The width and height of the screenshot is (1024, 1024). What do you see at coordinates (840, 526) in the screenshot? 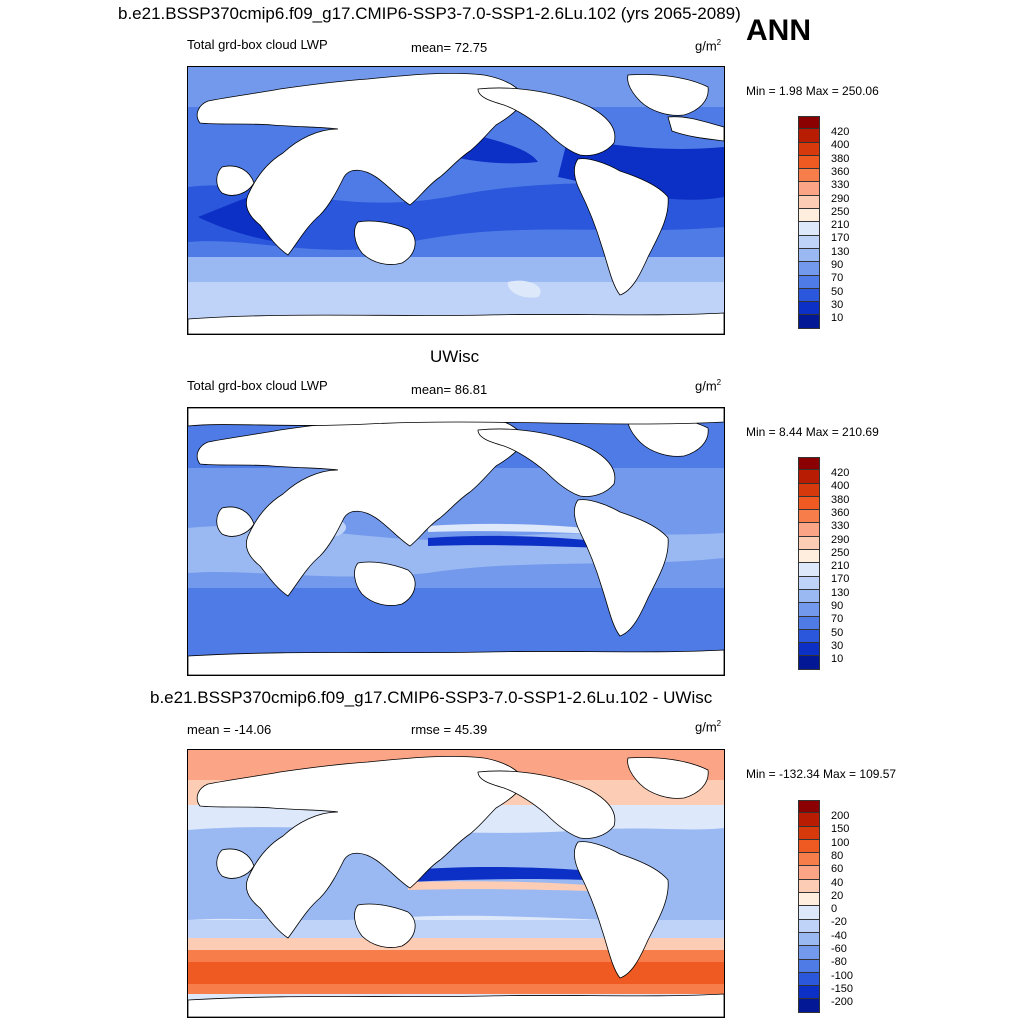
I see `colorbar-label: 330` at bounding box center [840, 526].